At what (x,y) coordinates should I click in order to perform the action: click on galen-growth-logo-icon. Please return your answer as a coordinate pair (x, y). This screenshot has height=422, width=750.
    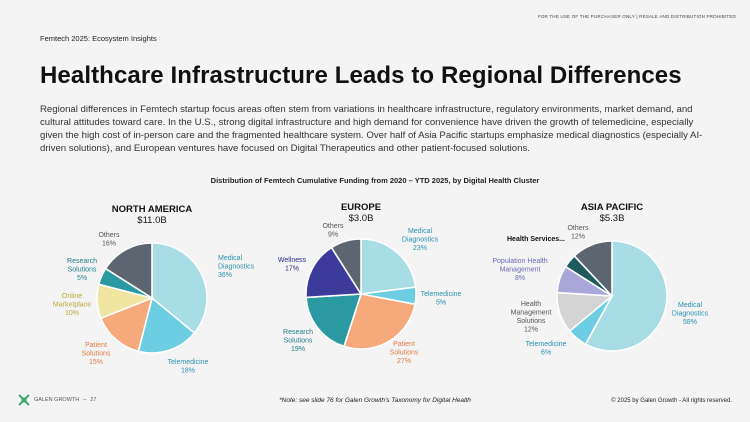
    Looking at the image, I should click on (24, 400).